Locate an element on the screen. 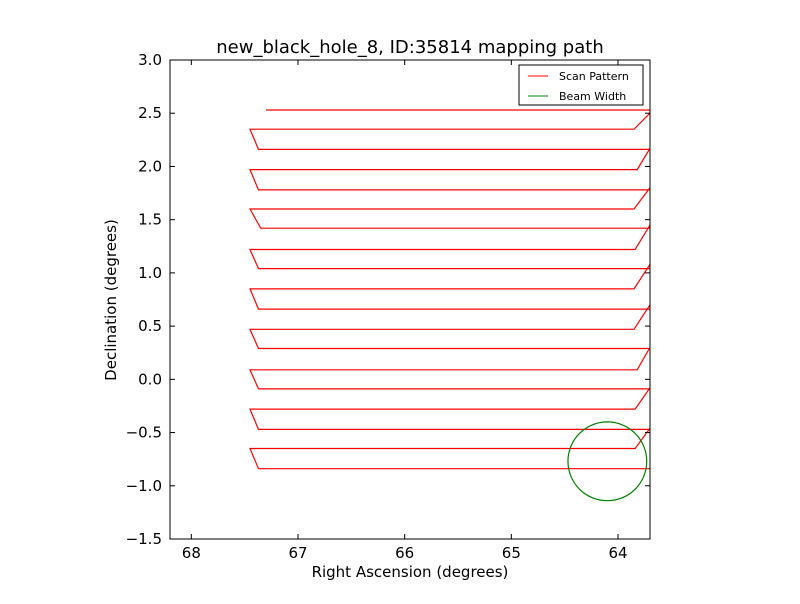  y-tick-label: 2.0 is located at coordinates (150, 166).